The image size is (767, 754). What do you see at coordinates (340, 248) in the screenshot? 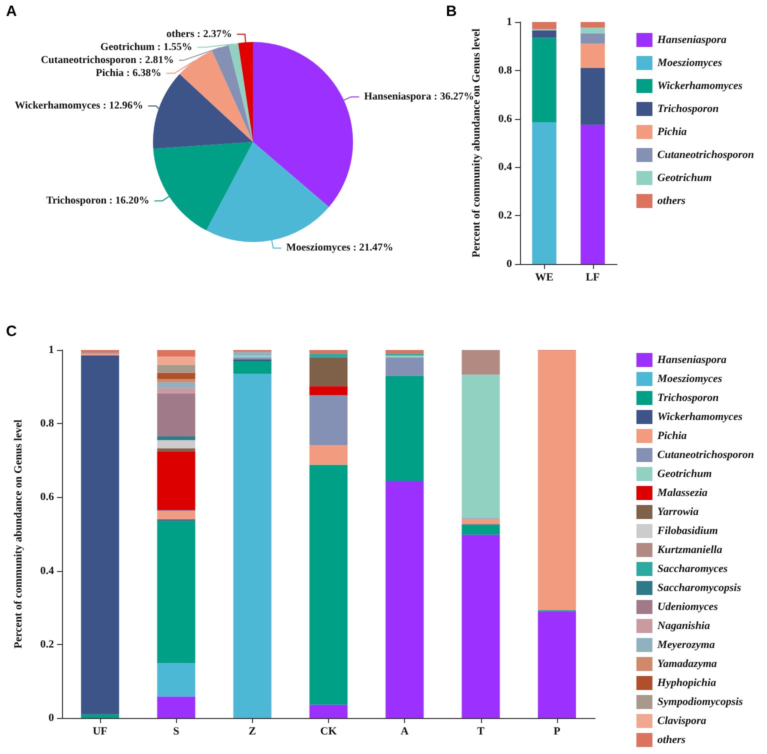
I see `slice-label: Moesziomyces : 21.47%` at bounding box center [340, 248].